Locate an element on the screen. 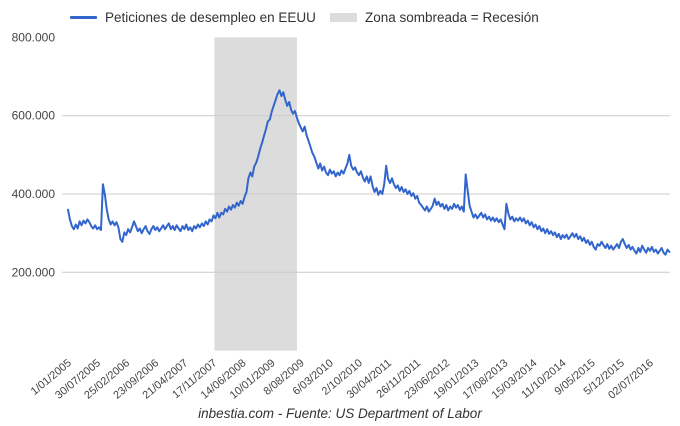 The image size is (680, 426). y-tick-label: 400.000 is located at coordinates (34, 194).